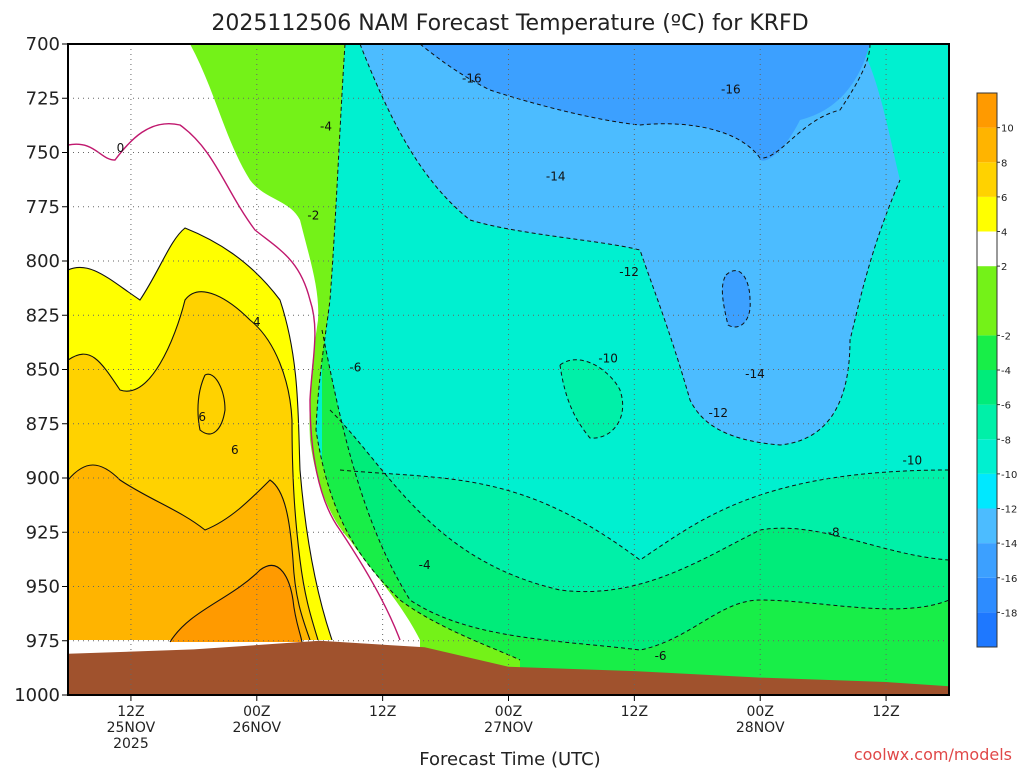 This screenshot has height=768, width=1024. What do you see at coordinates (131, 744) in the screenshot?
I see `time-tick-label: 2025` at bounding box center [131, 744].